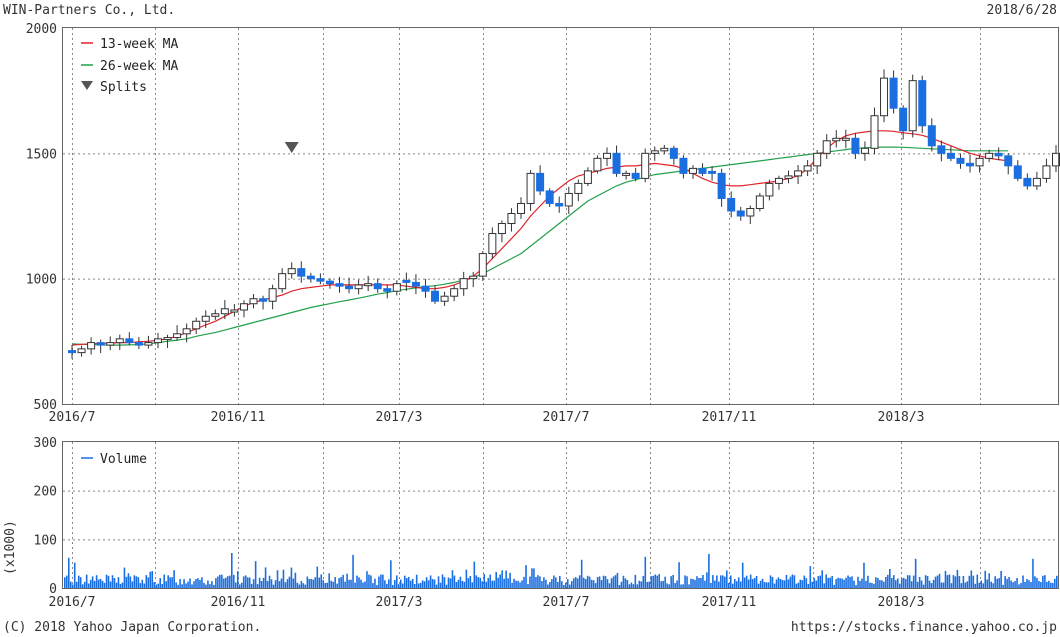 The image size is (1060, 637). What do you see at coordinates (45, 492) in the screenshot?
I see `volume-ytick-label: 200` at bounding box center [45, 492].